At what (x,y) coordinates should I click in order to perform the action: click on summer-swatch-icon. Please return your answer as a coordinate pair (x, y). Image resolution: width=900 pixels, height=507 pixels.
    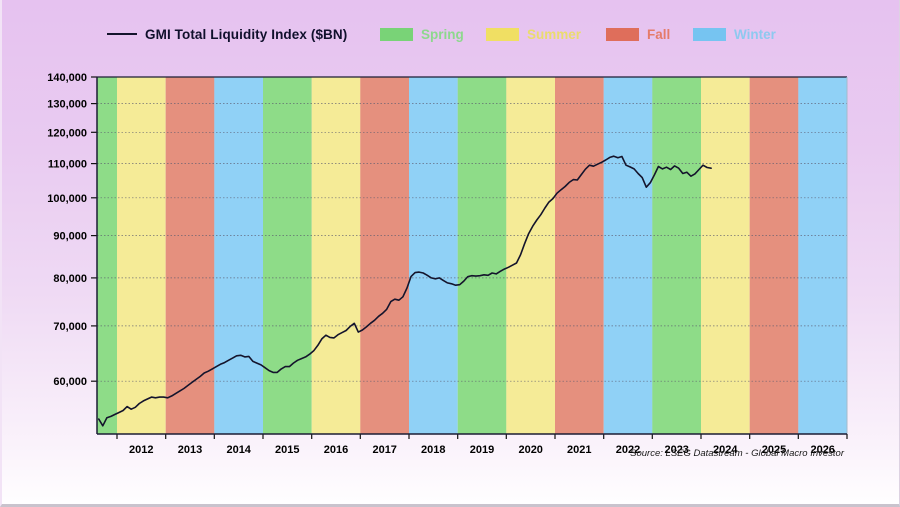
    Looking at the image, I should click on (502, 34).